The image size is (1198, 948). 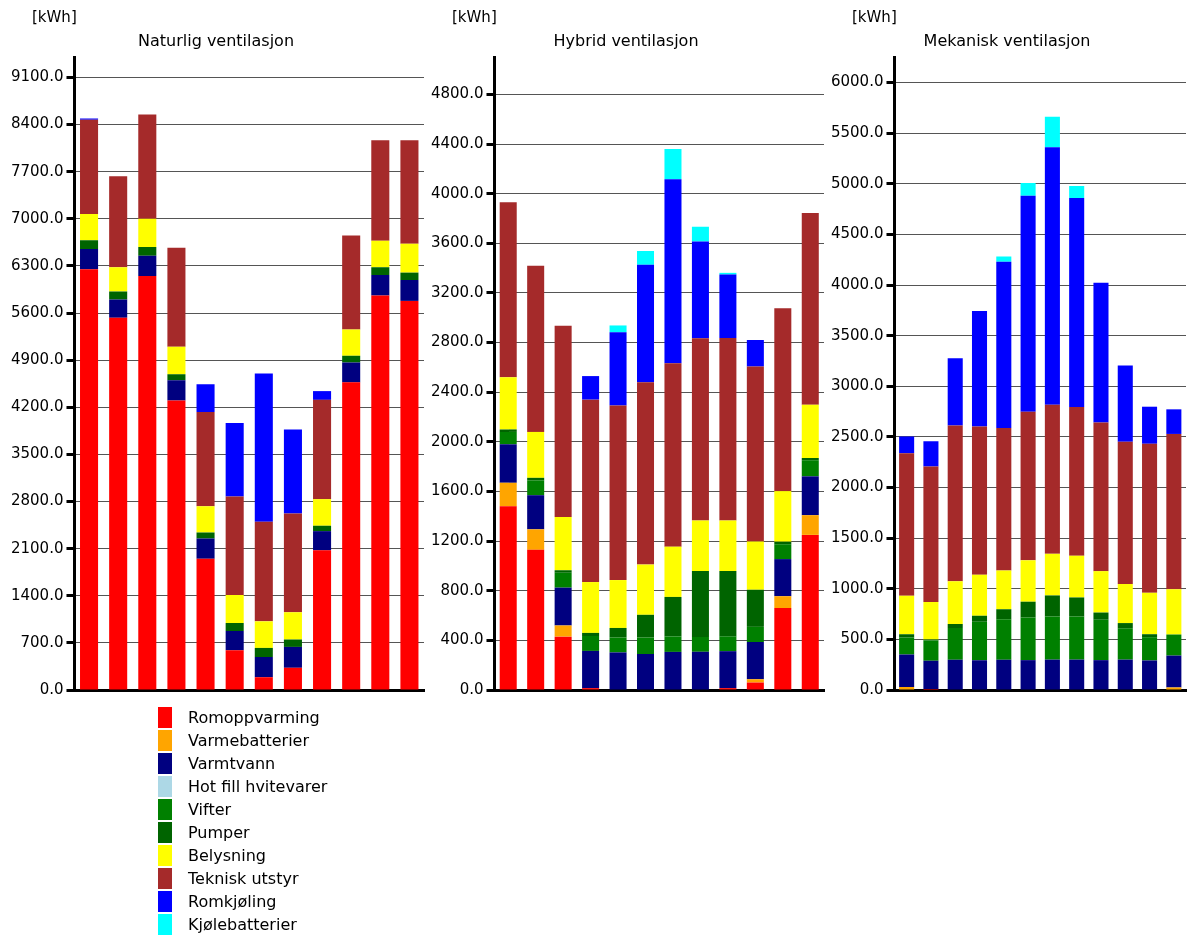 I want to click on y-tick-label: 7000.0, so click(x=37, y=217).